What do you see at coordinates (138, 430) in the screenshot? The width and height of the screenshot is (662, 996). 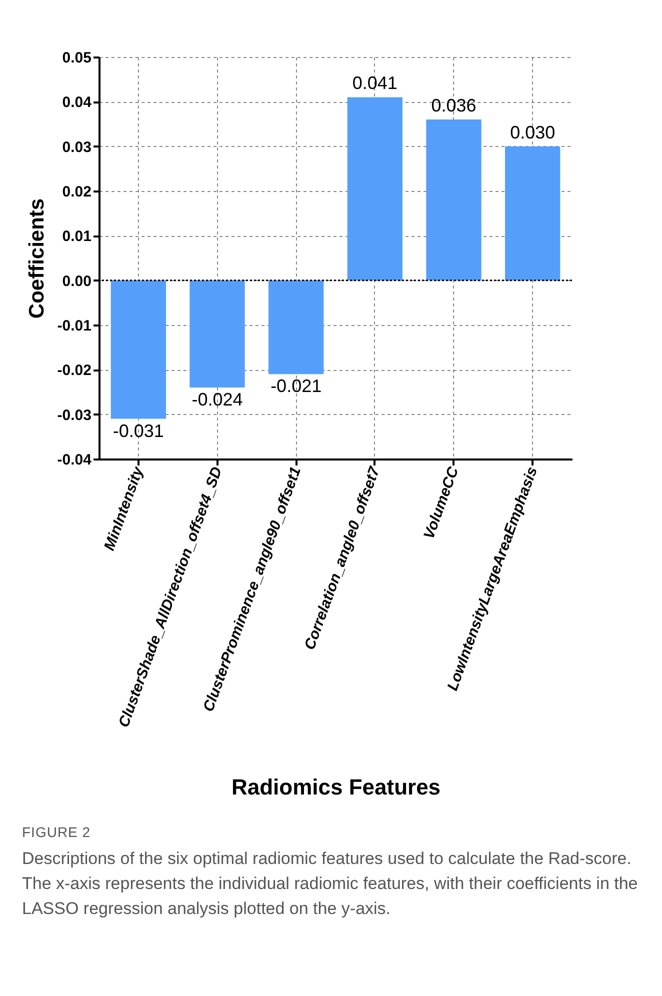 I see `data-label: -0.031` at bounding box center [138, 430].